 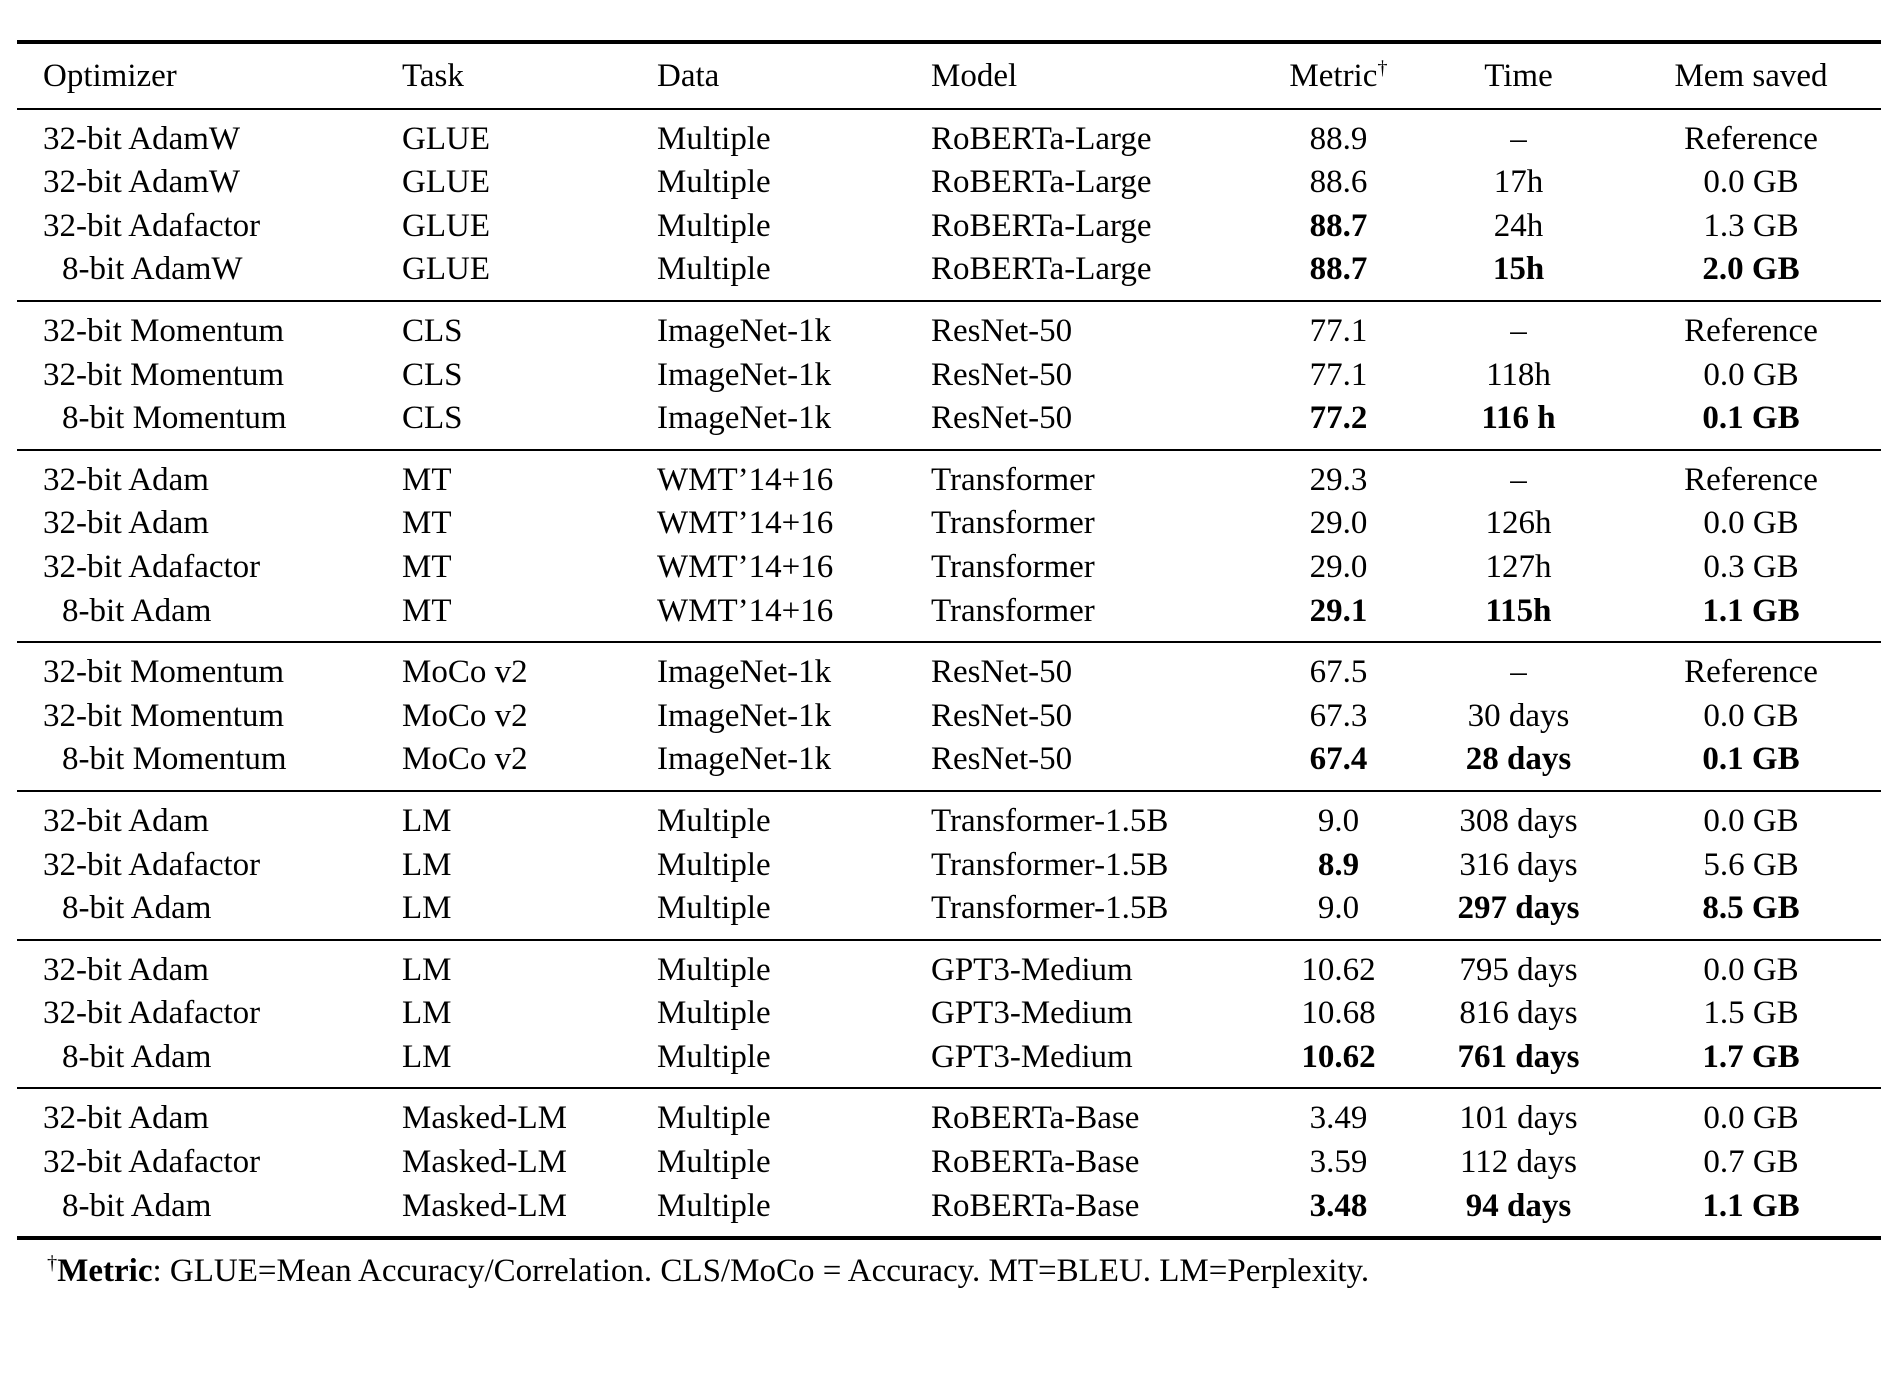 What do you see at coordinates (1751, 908) in the screenshot?
I see `cell-mem: 8.5 GB` at bounding box center [1751, 908].